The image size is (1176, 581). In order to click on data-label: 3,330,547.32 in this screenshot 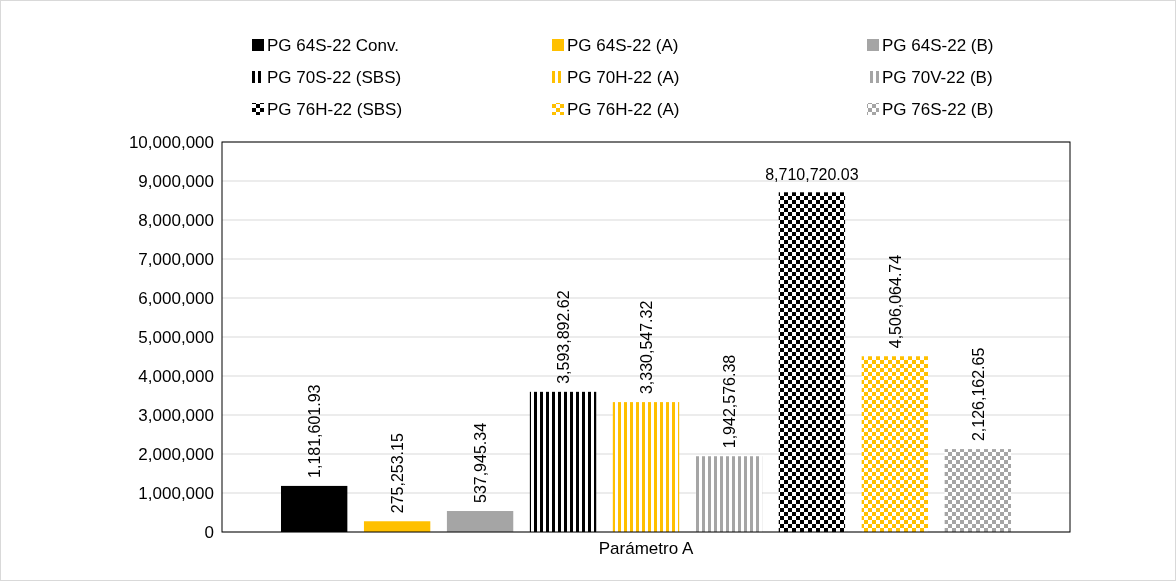, I will do `click(646, 347)`.